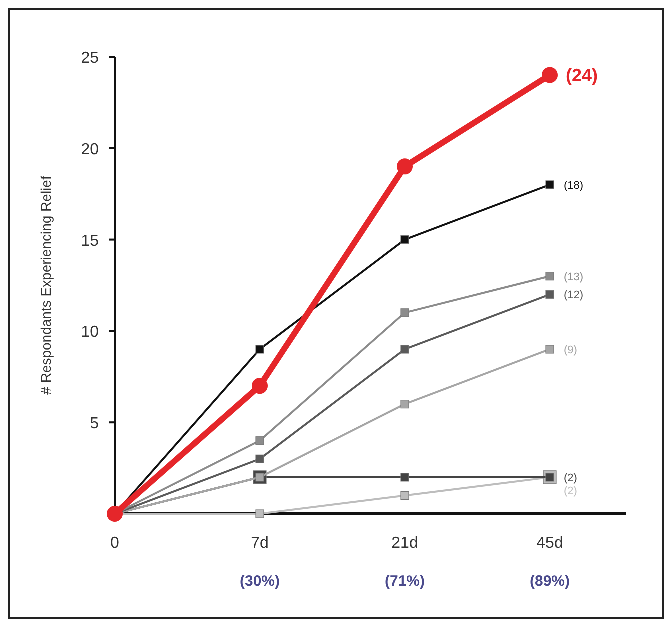  I want to click on text: (71%), so click(405, 581).